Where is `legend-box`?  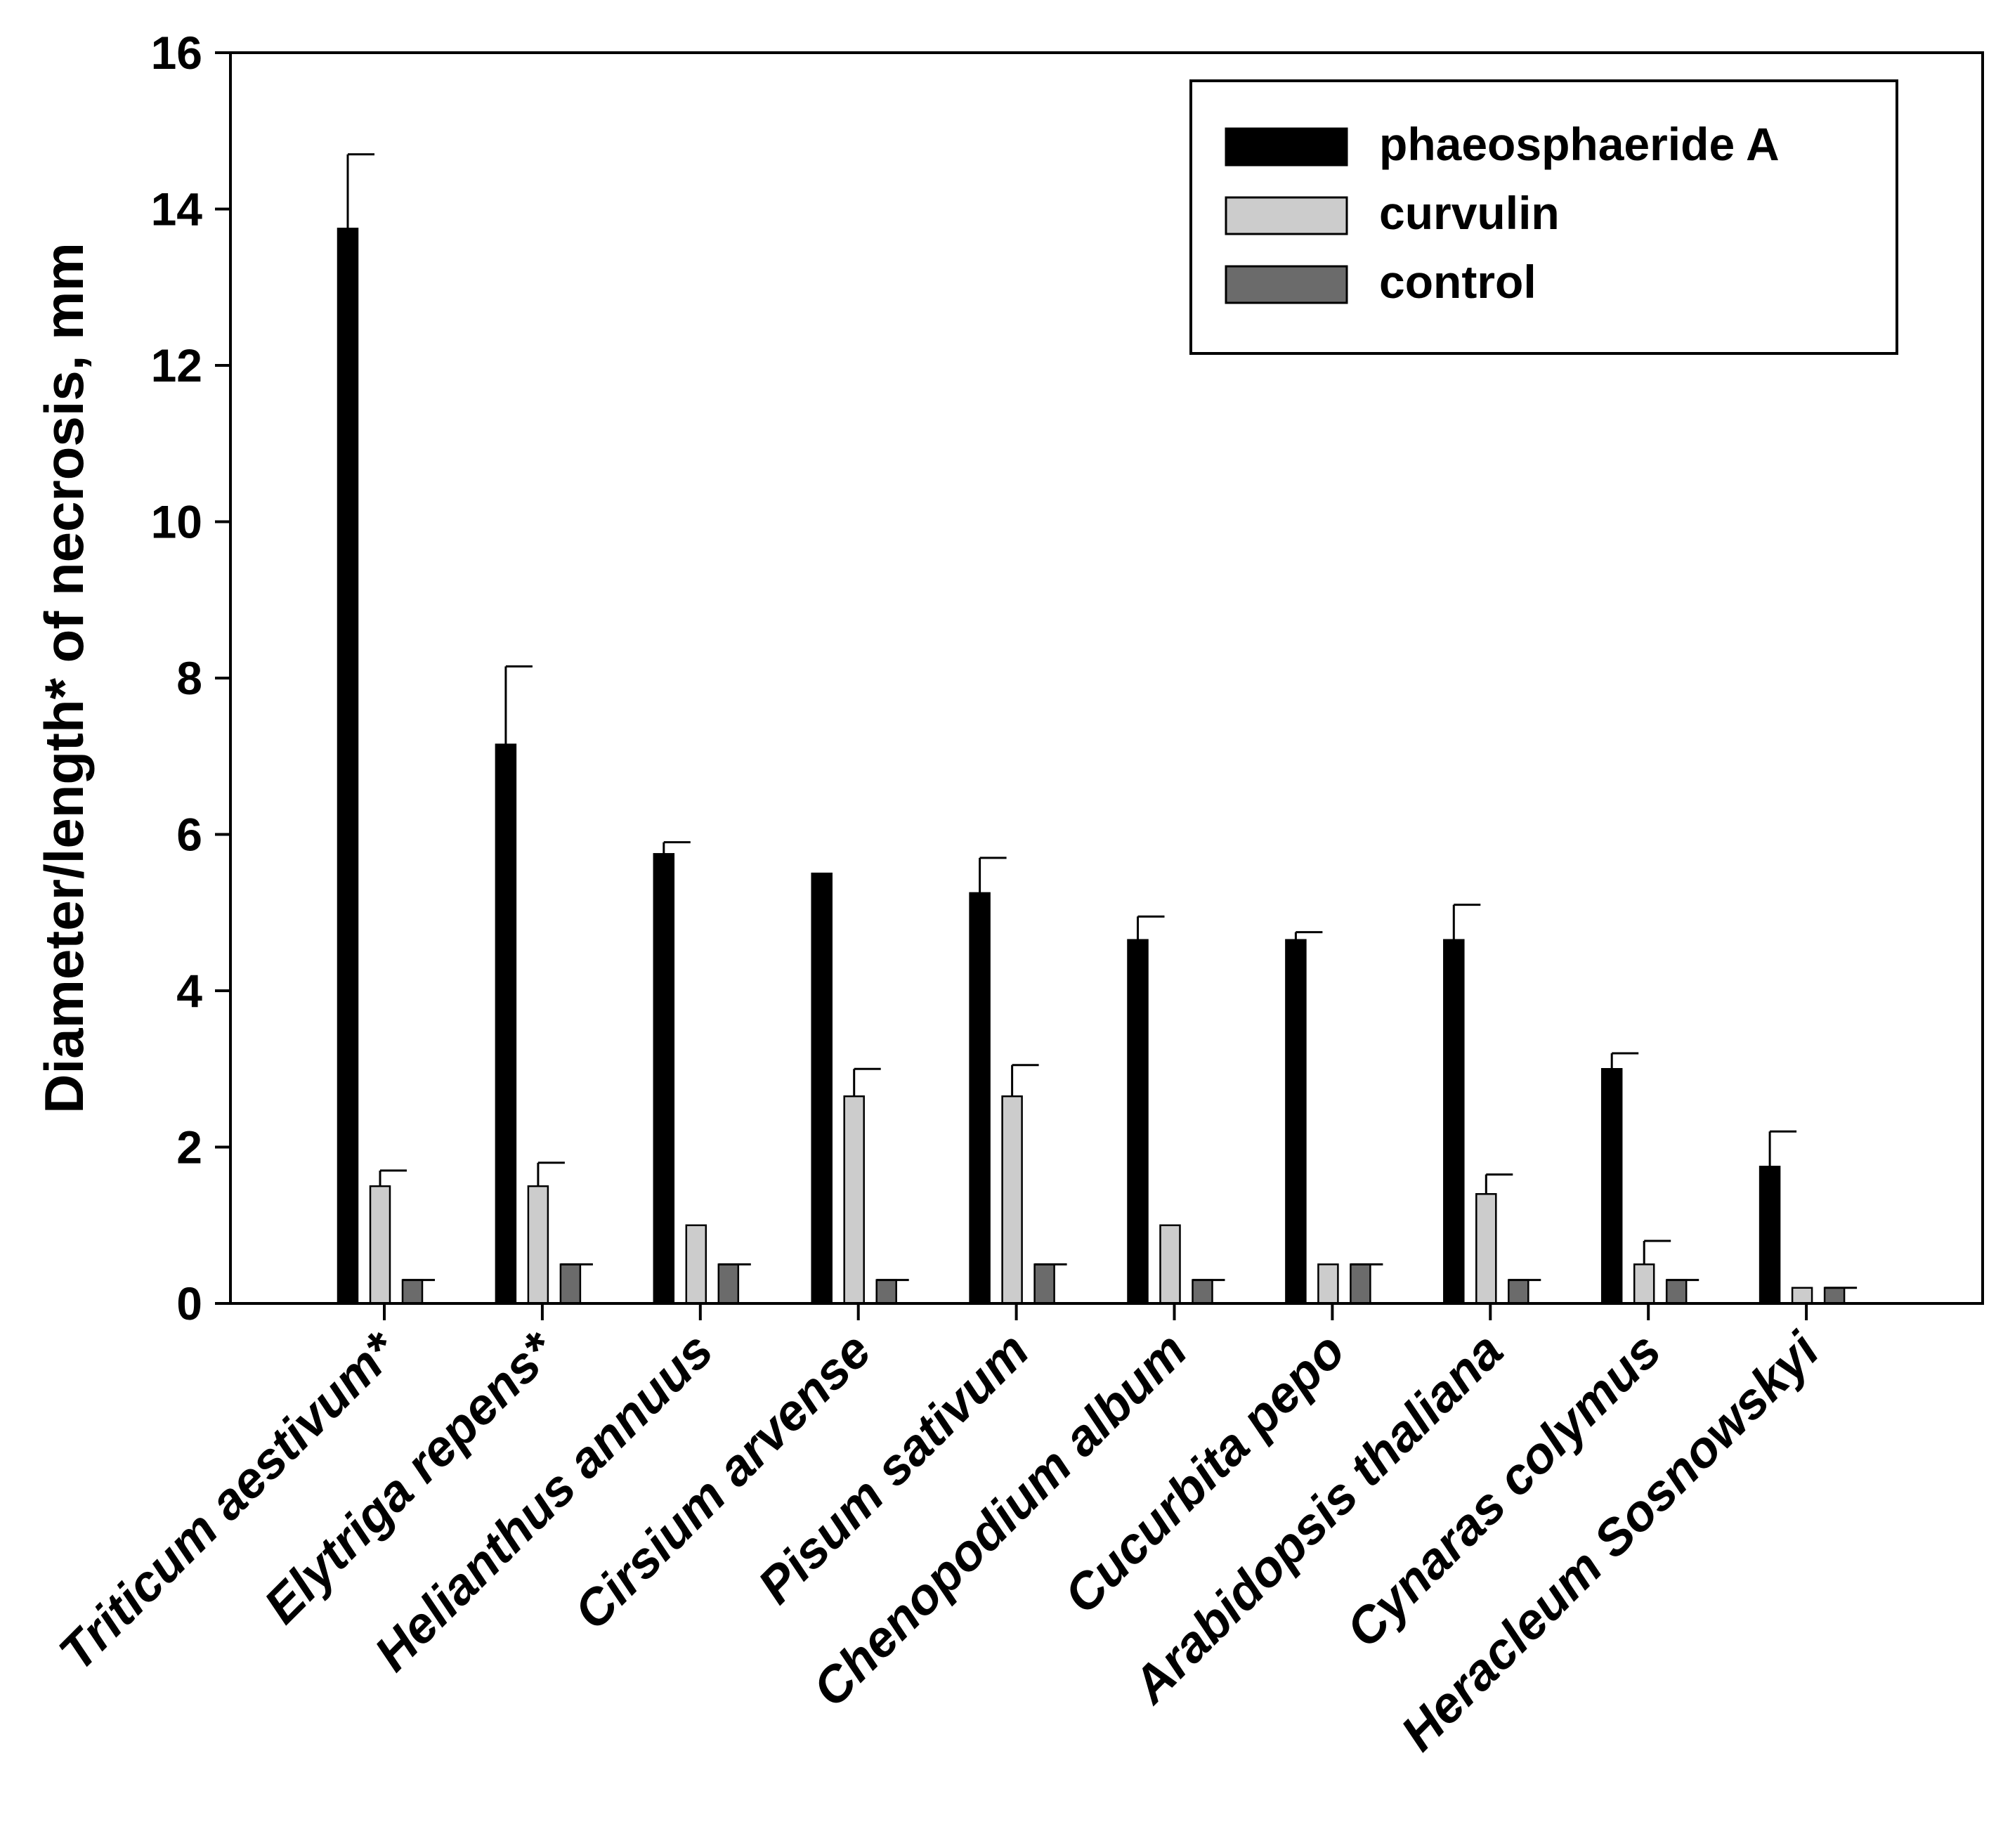
legend-box is located at coordinates (1543, 217).